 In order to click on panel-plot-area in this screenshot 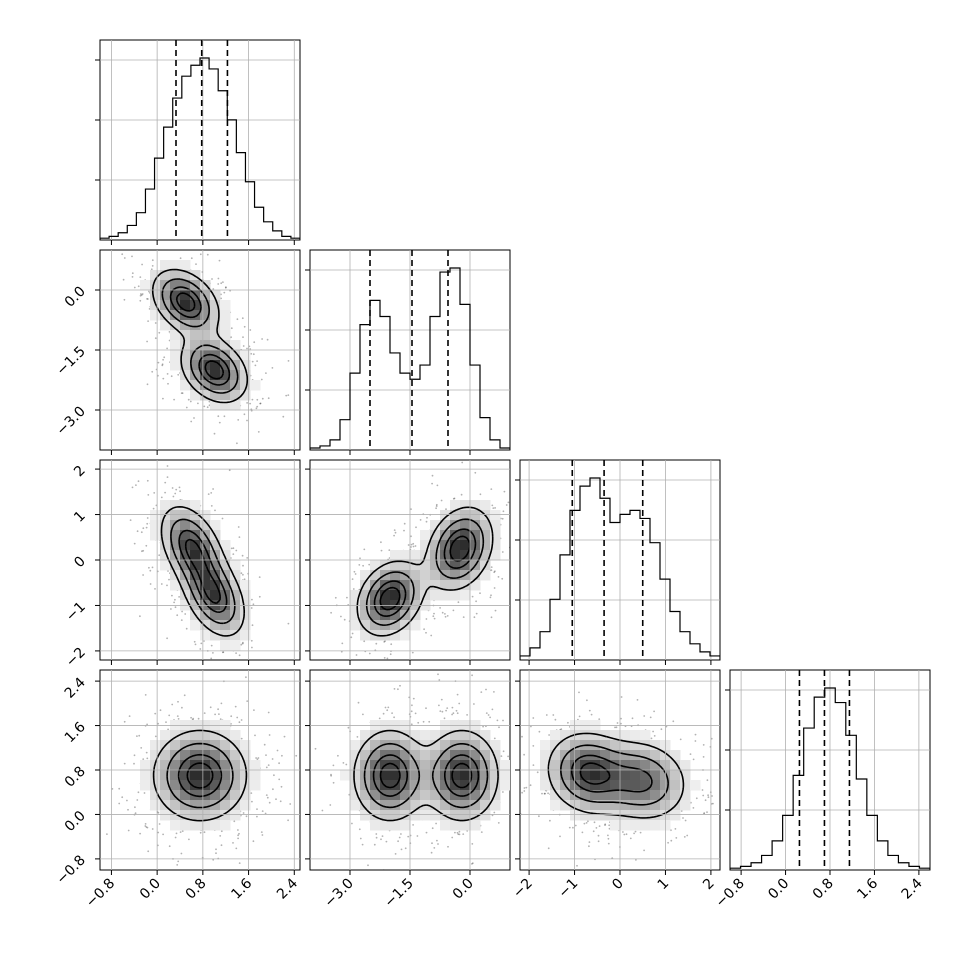, I will do `click(200, 140)`.